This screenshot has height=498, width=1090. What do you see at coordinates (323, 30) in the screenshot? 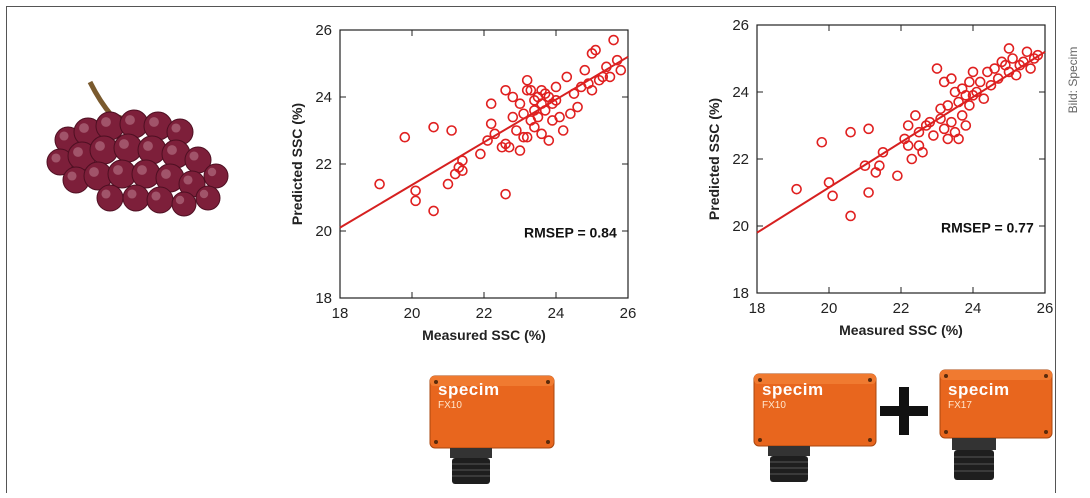
I see `y-tick-label: 26` at bounding box center [323, 30].